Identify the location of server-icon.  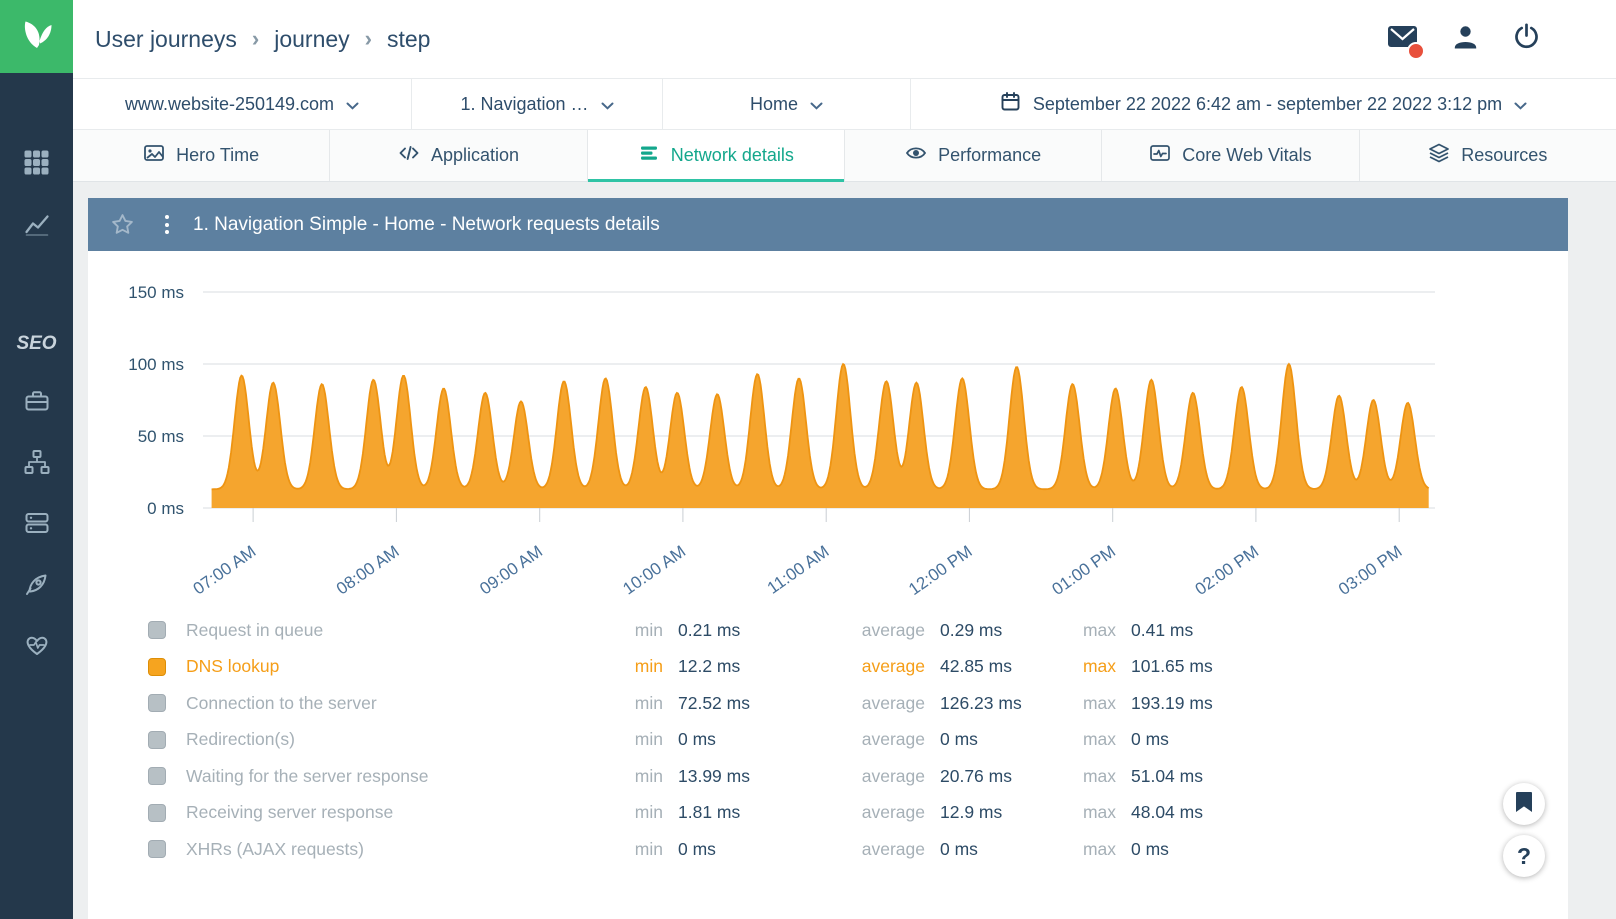
(37, 525).